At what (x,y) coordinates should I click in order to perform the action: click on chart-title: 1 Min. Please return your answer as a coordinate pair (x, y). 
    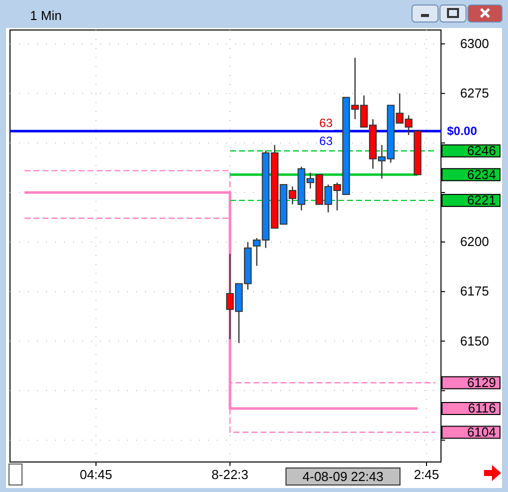
    Looking at the image, I should click on (46, 15).